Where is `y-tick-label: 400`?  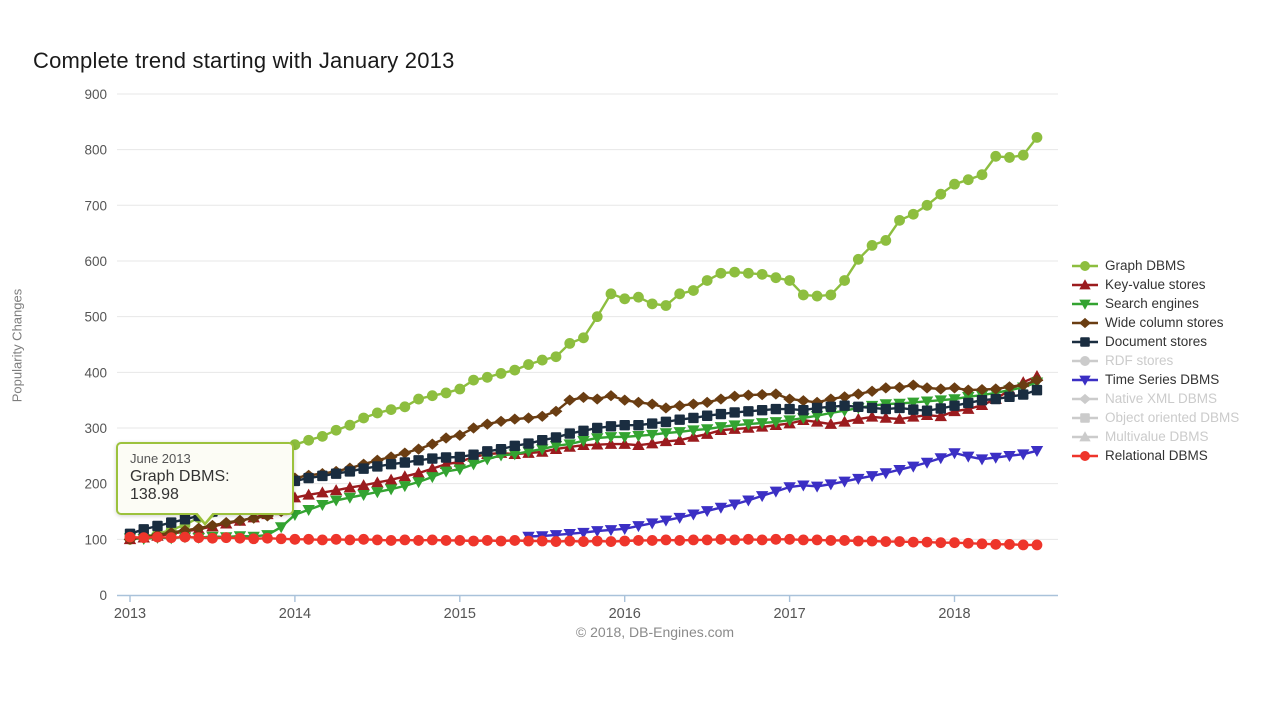 y-tick-label: 400 is located at coordinates (95, 372).